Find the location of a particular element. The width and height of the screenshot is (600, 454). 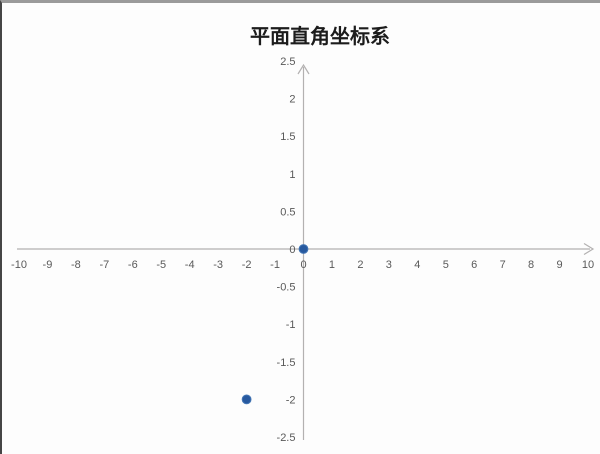

x-axis-arrow-icon is located at coordinates (589, 249).